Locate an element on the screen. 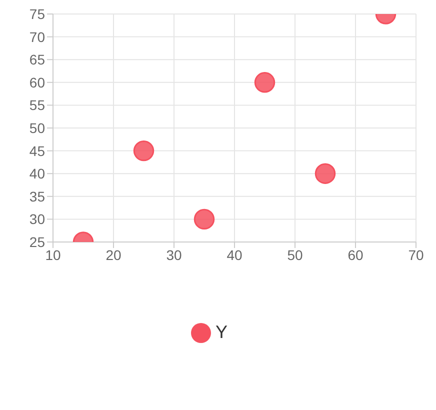 The image size is (436, 410). x-tick-label: 60 is located at coordinates (356, 254).